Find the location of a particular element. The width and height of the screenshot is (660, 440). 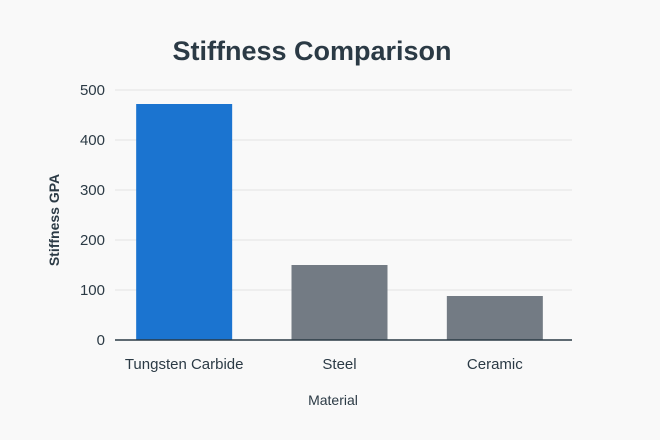

bar-ceramic is located at coordinates (494, 318).